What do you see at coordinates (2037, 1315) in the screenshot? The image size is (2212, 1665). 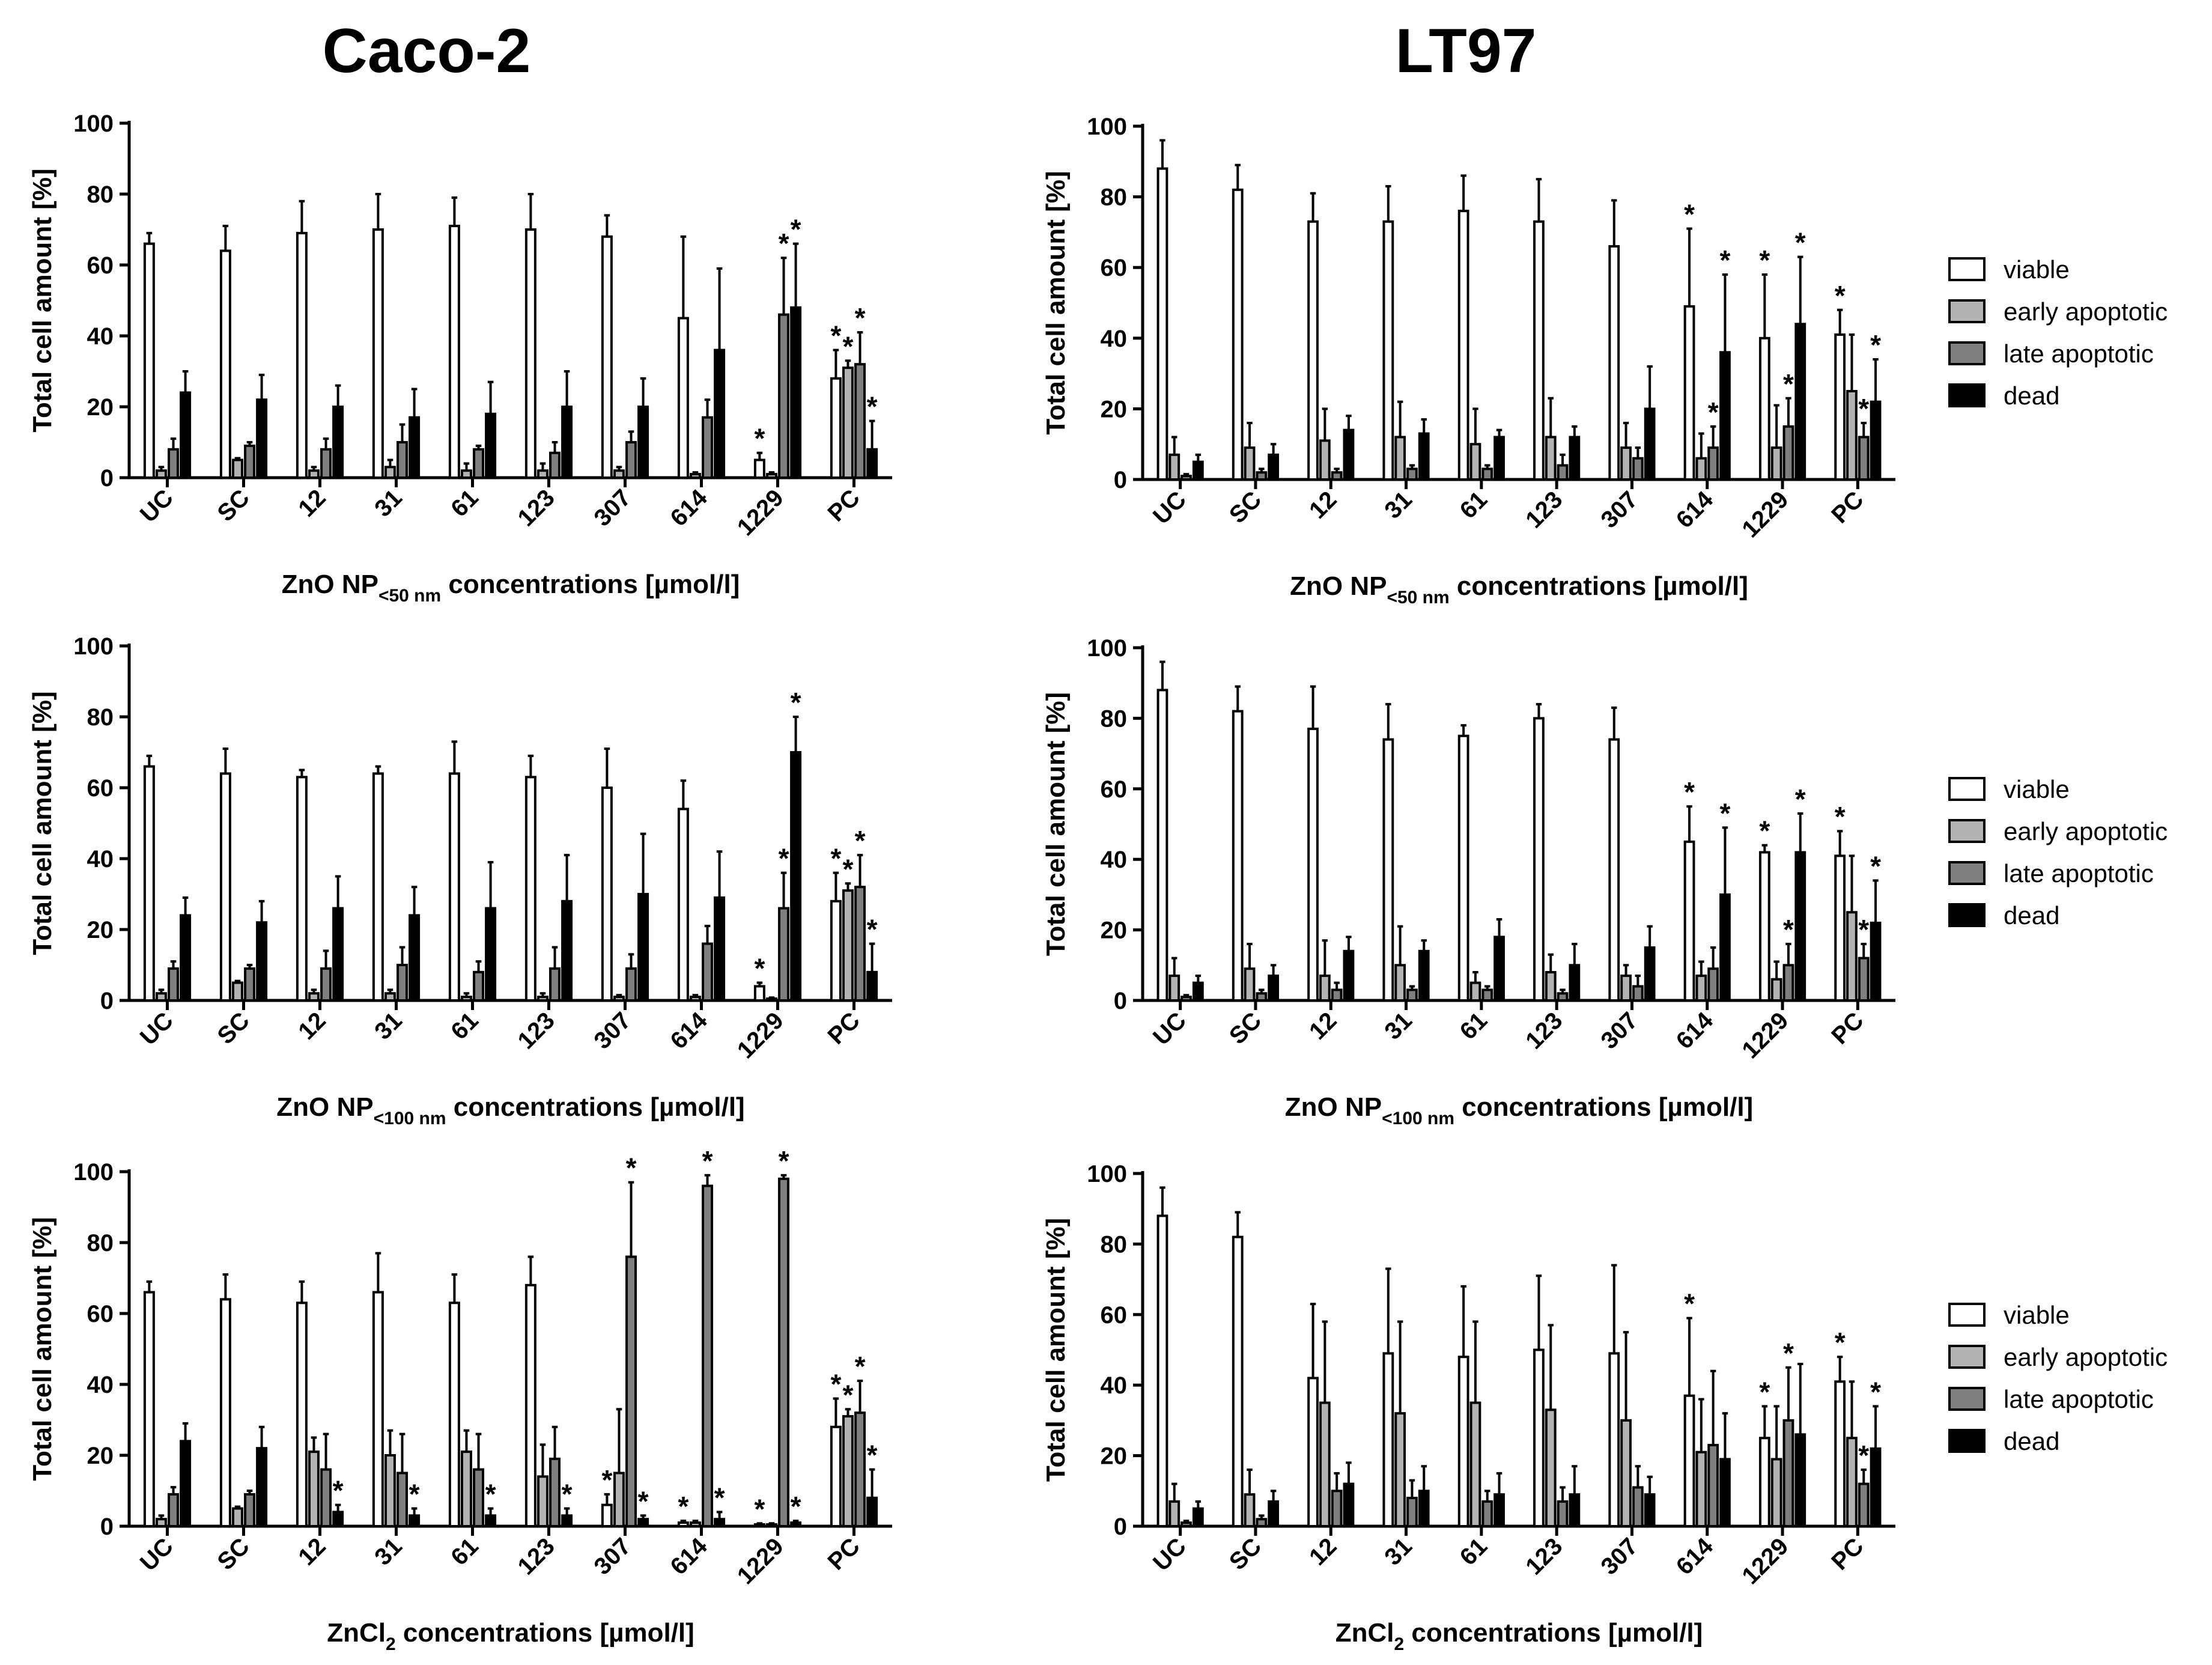 I see `legend-label: viable` at bounding box center [2037, 1315].